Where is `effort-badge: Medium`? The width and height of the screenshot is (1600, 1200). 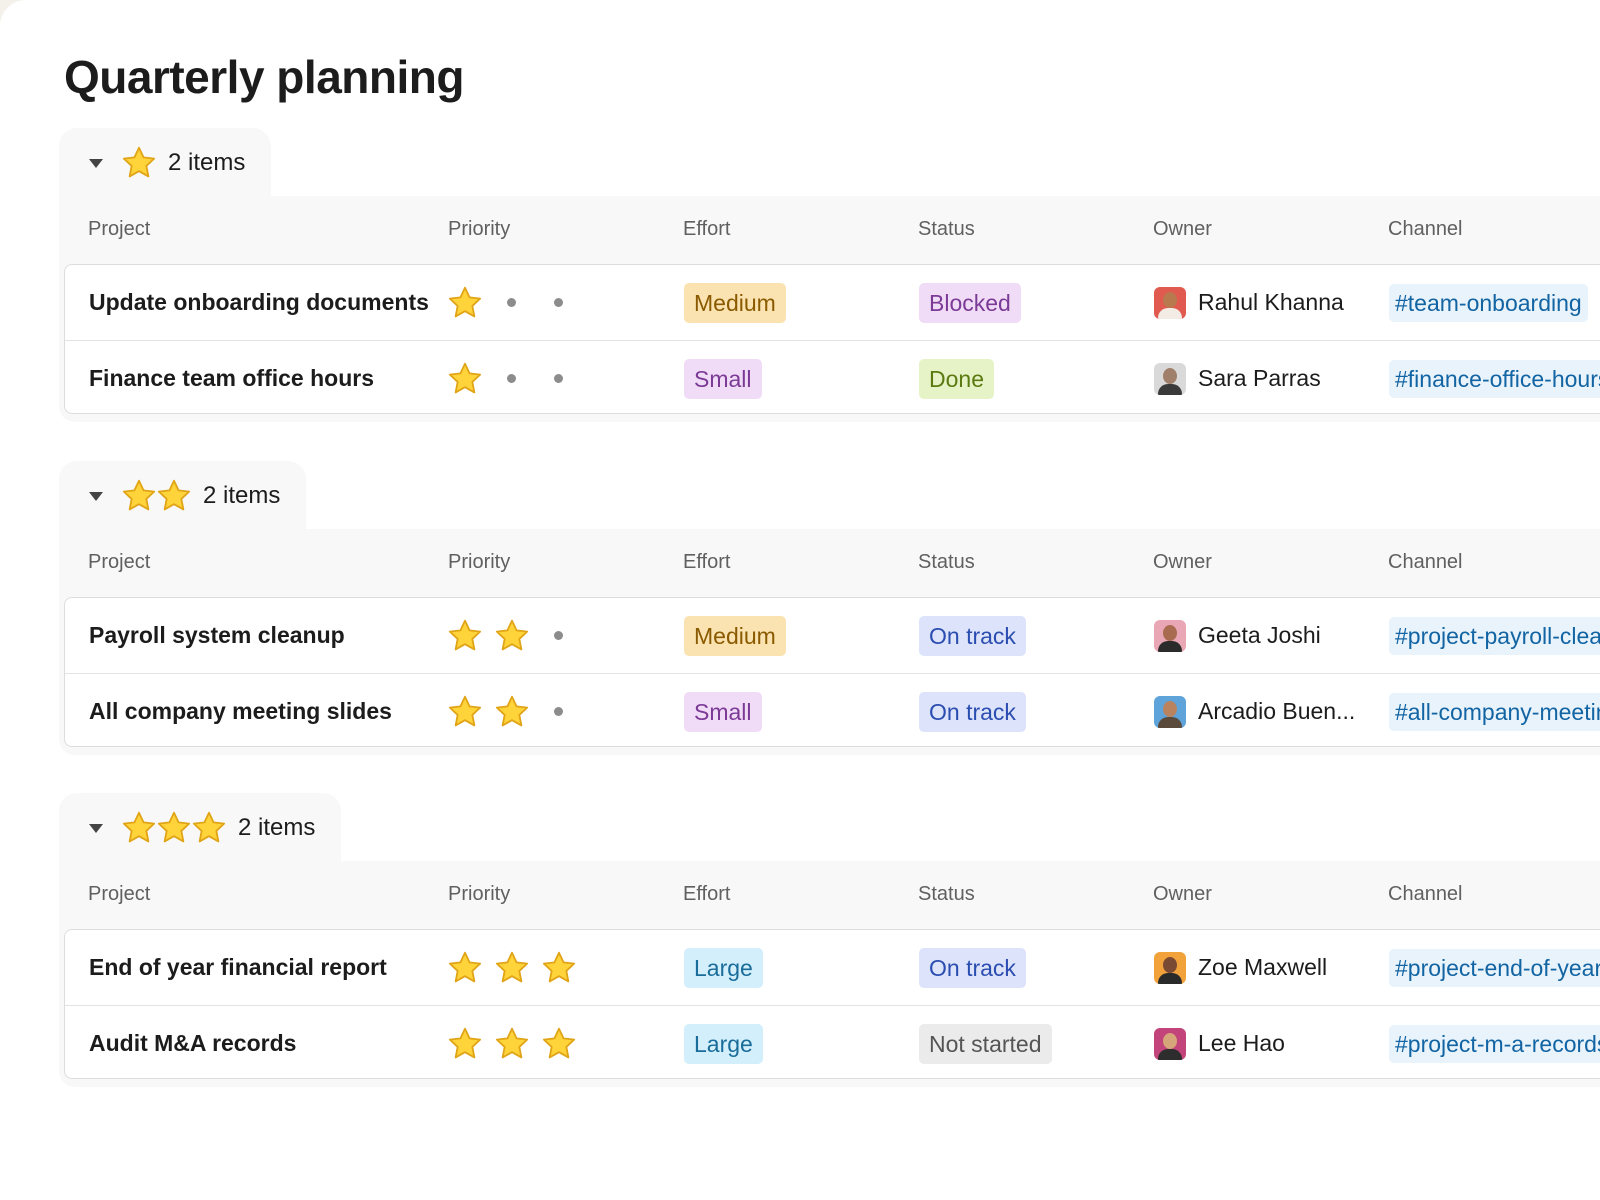 effort-badge: Medium is located at coordinates (735, 635).